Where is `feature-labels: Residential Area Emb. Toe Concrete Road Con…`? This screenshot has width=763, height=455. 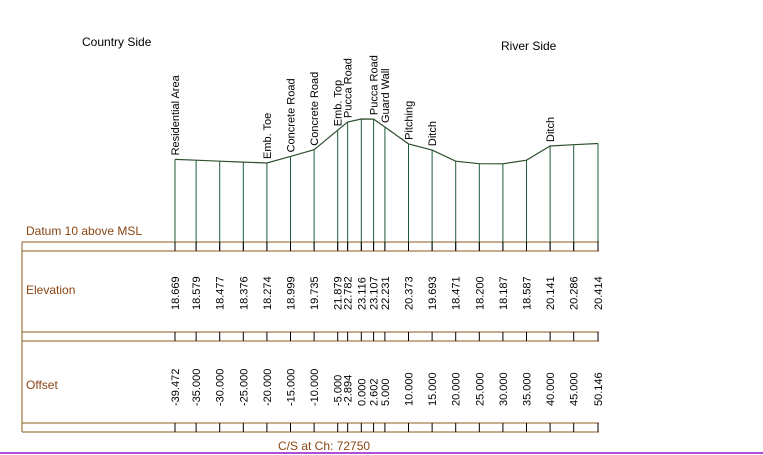
feature-labels: Residential Area Emb. Toe Concrete Road Con… is located at coordinates (363, 107).